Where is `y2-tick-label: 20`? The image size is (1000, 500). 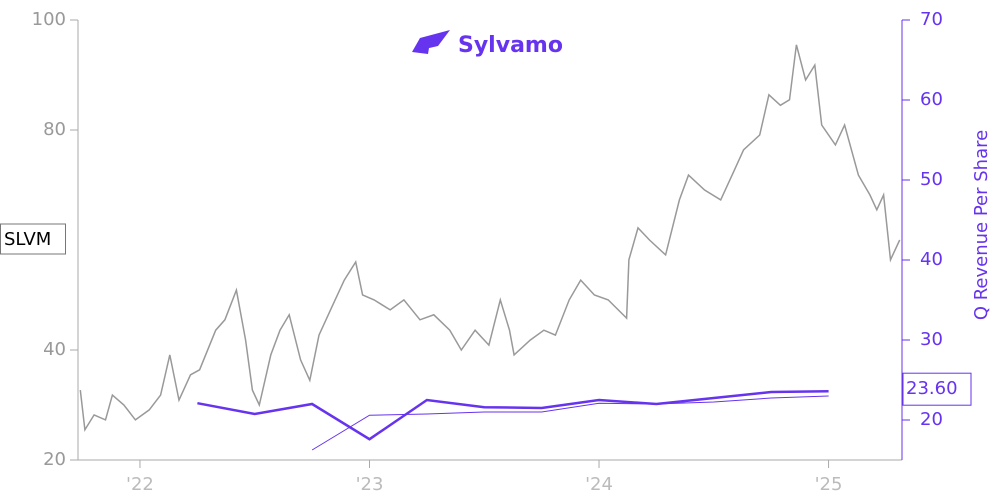 y2-tick-label: 20 is located at coordinates (931, 419).